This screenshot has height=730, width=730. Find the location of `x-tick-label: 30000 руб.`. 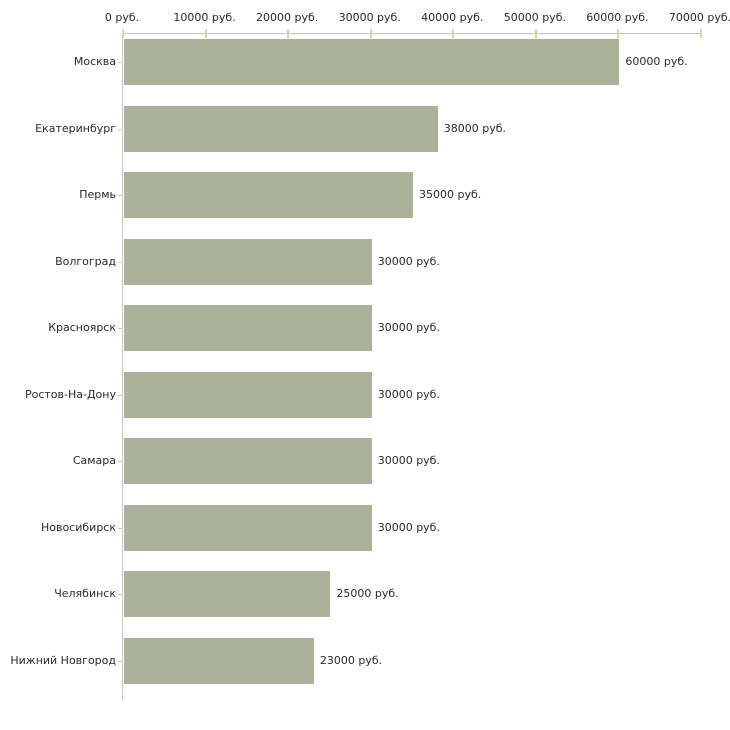

x-tick-label: 30000 руб. is located at coordinates (369, 17).